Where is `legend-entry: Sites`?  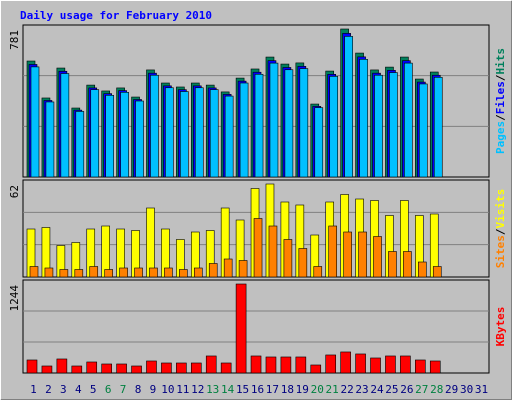
legend-entry: Sites is located at coordinates (500, 251).